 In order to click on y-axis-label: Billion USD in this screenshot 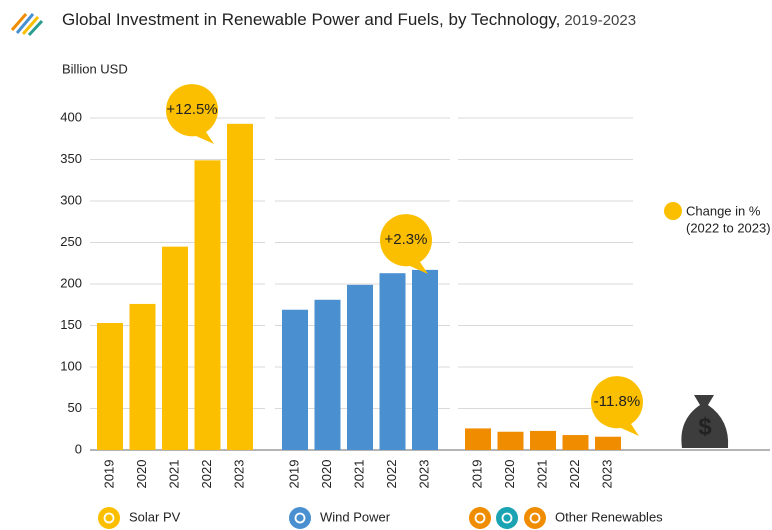, I will do `click(95, 68)`.